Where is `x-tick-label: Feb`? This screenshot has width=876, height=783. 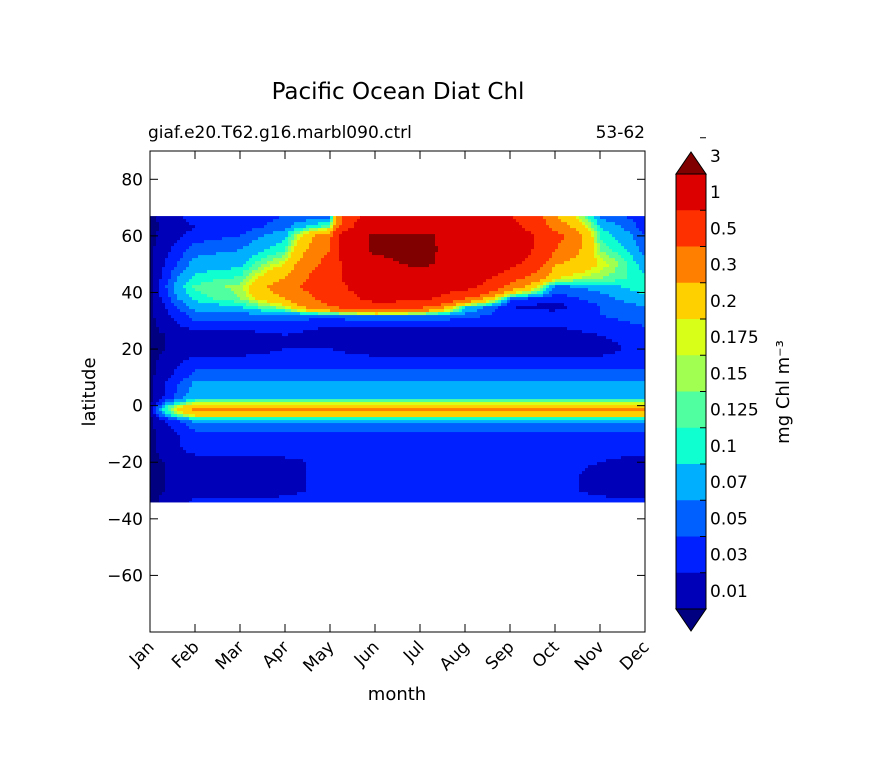 x-tick-label: Feb is located at coordinates (185, 654).